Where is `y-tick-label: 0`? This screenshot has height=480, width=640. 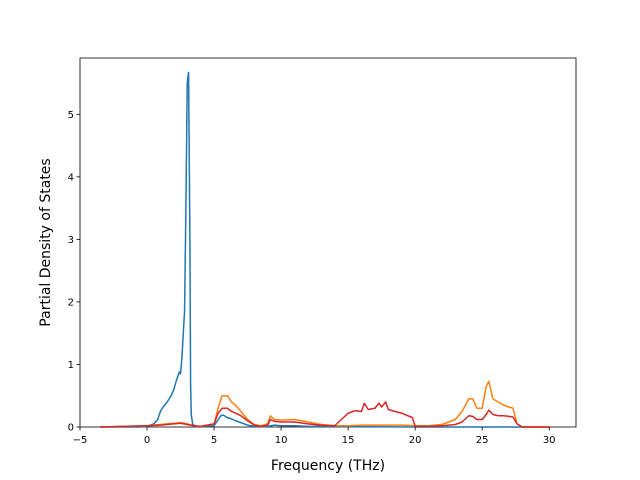 y-tick-label: 0 is located at coordinates (71, 428).